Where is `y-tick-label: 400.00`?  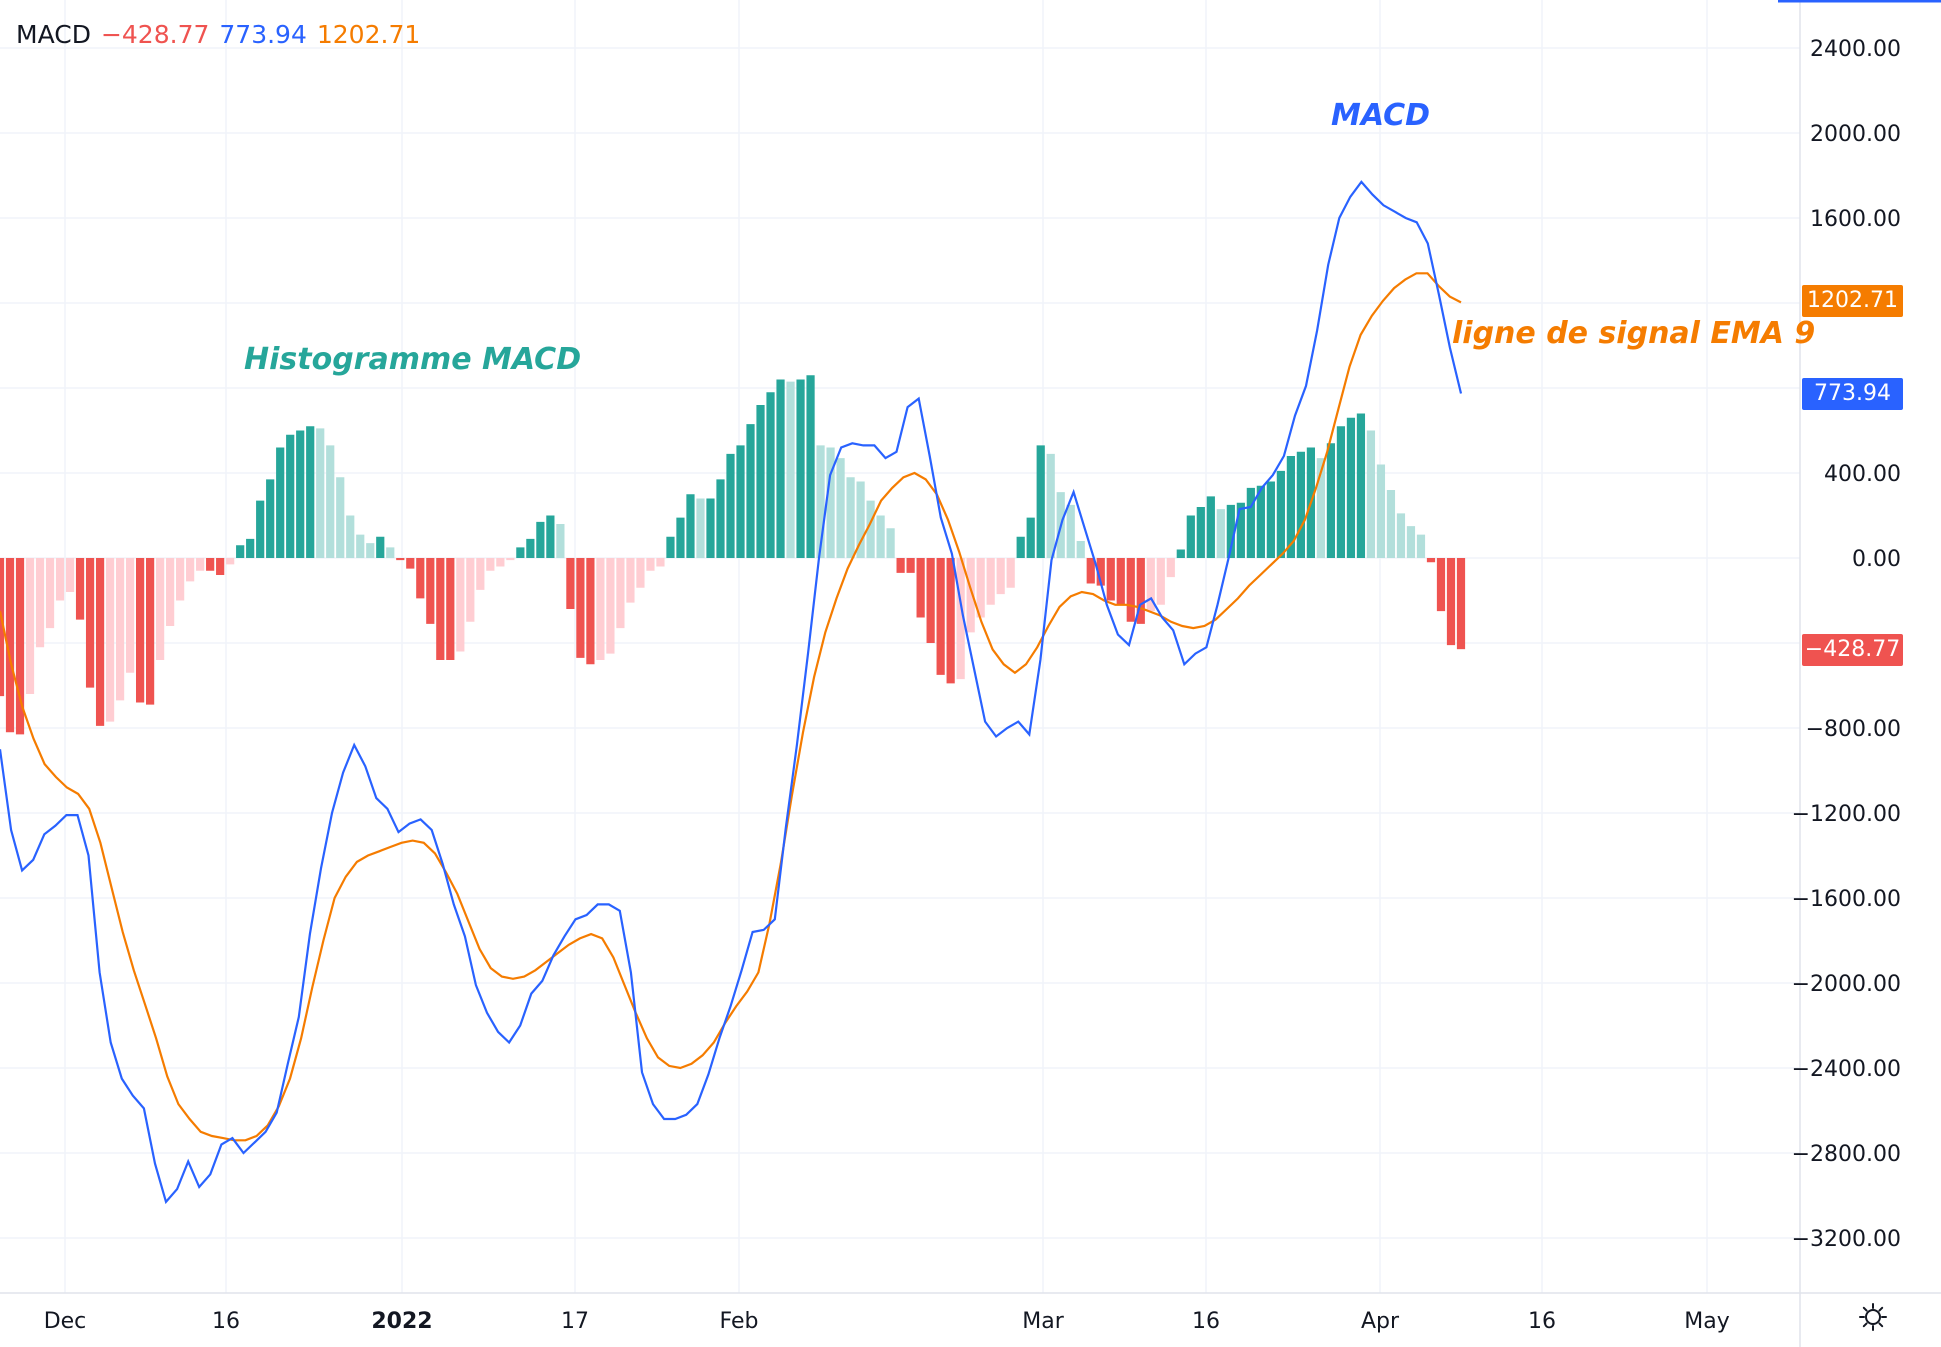
y-tick-label: 400.00 is located at coordinates (1862, 474).